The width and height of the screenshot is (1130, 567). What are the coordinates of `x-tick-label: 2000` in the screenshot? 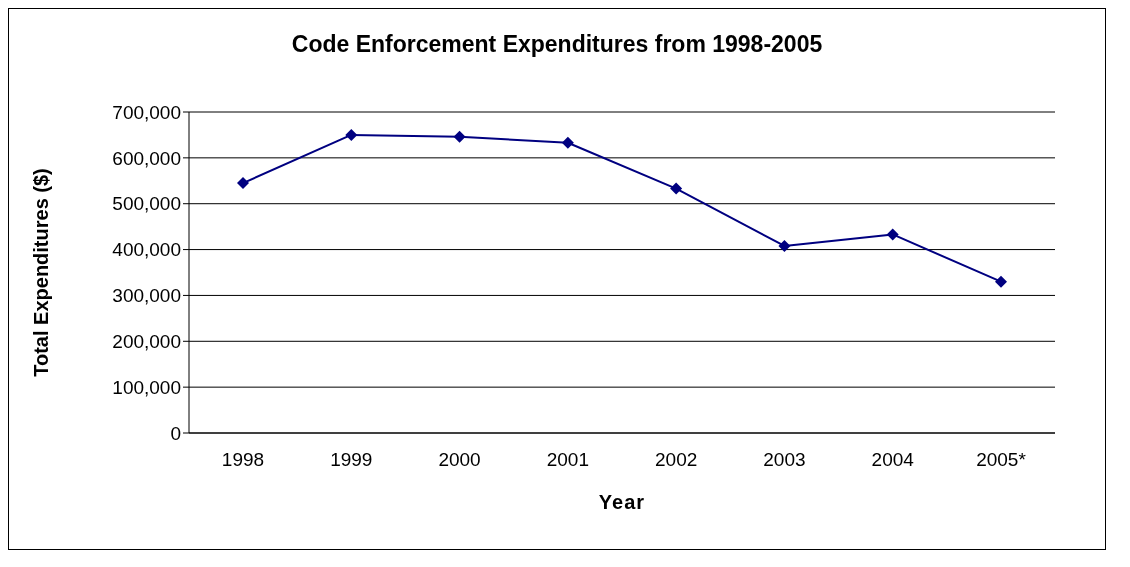 It's located at (459, 460).